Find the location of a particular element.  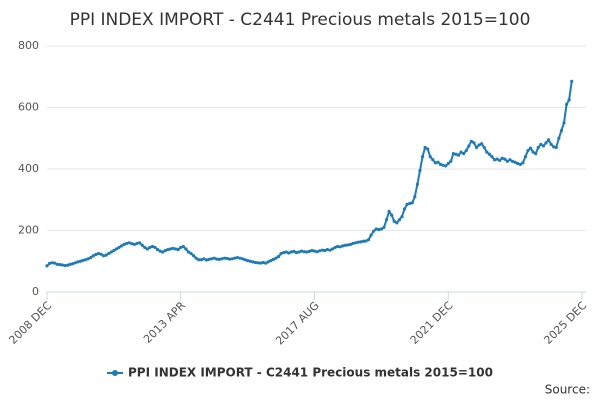

y-tick-label: 600 is located at coordinates (28, 107).